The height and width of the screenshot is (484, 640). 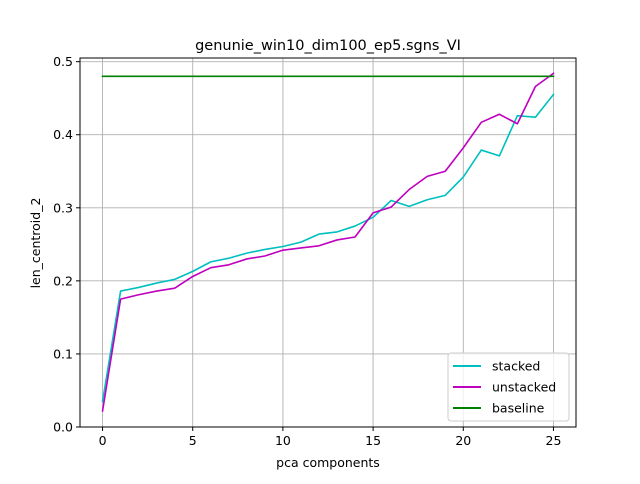 What do you see at coordinates (373, 440) in the screenshot?
I see `x-tick-label: 15` at bounding box center [373, 440].